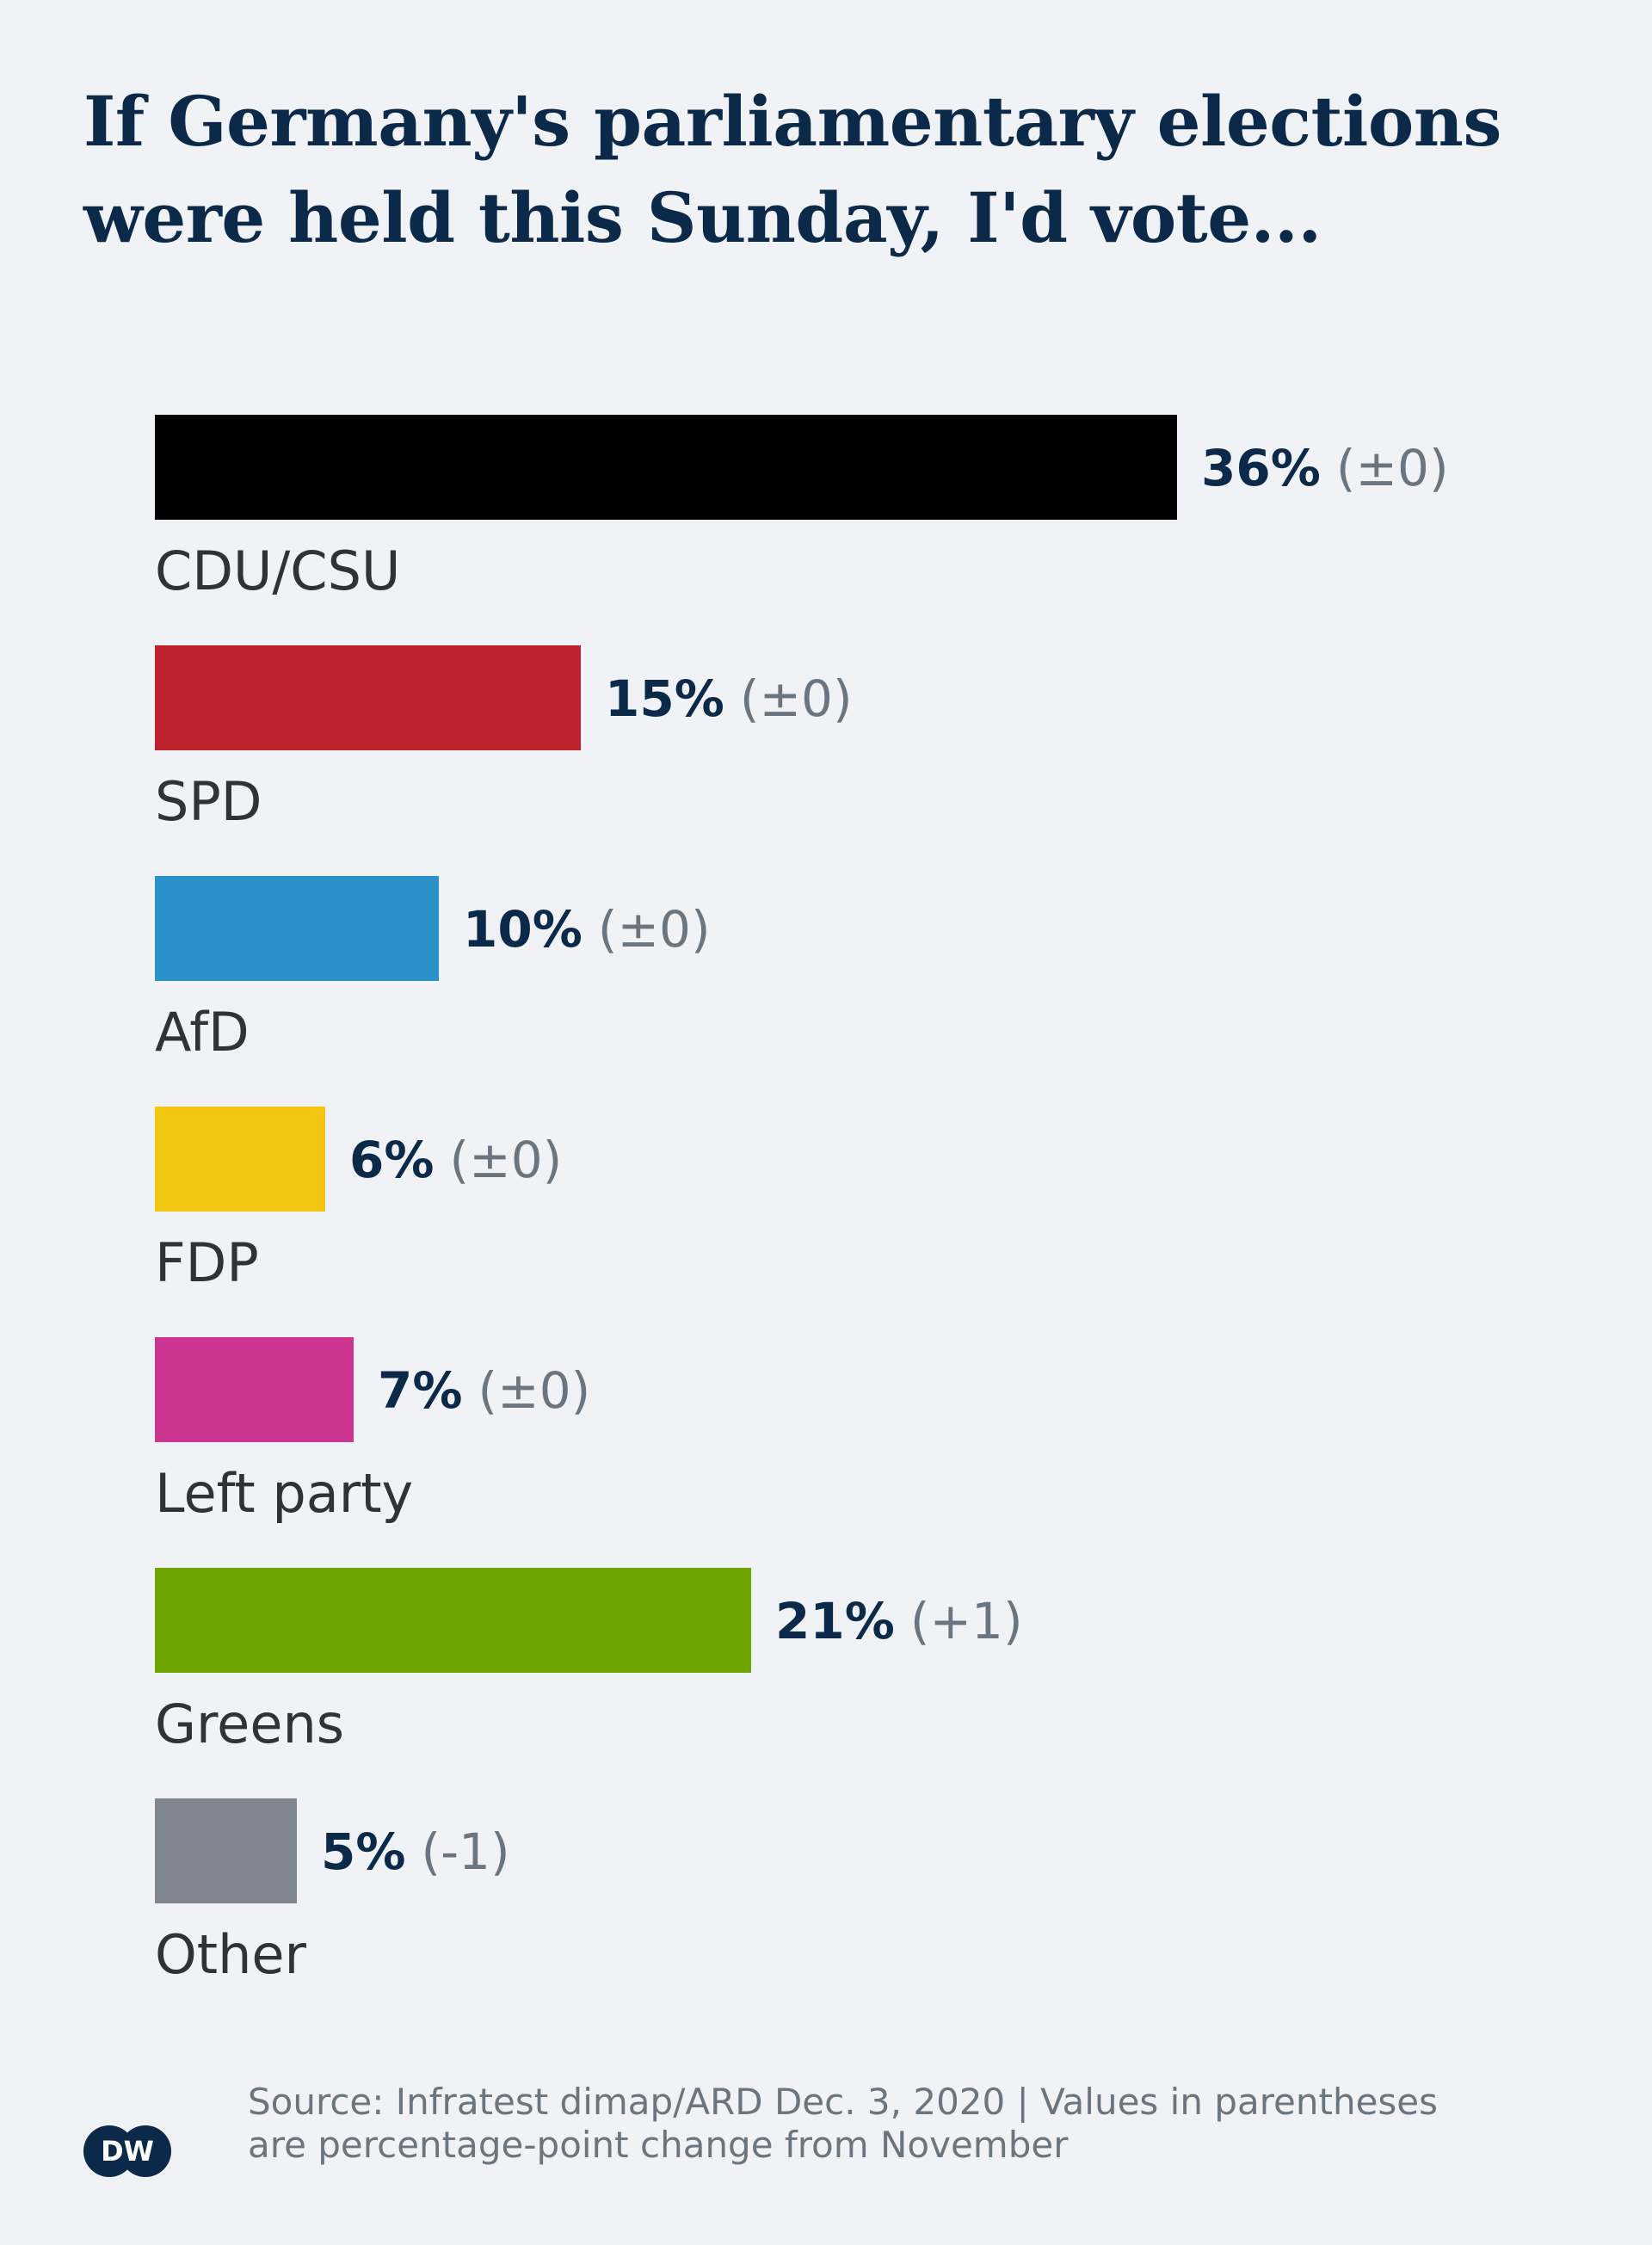 The image size is (1652, 2245). I want to click on category-label: CDU/CSU, so click(277, 571).